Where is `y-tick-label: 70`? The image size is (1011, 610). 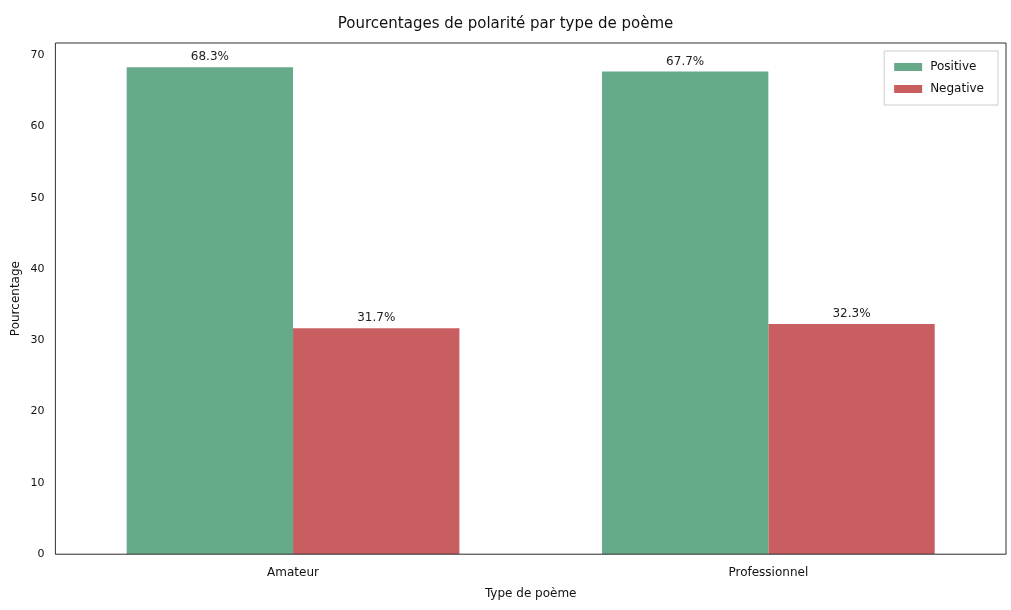 y-tick-label: 70 is located at coordinates (37, 54).